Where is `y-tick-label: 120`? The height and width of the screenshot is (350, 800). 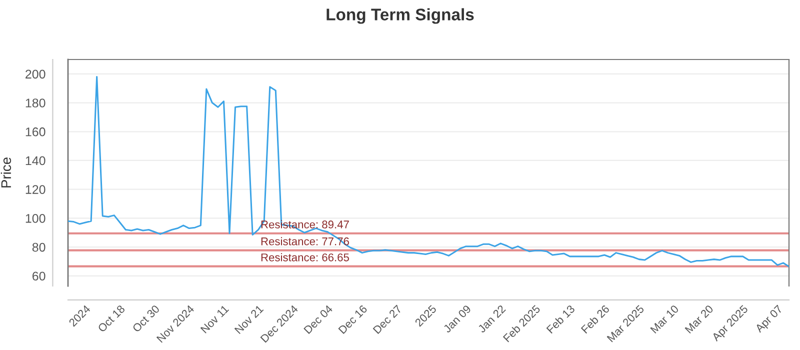
y-tick-label: 120 is located at coordinates (36, 189).